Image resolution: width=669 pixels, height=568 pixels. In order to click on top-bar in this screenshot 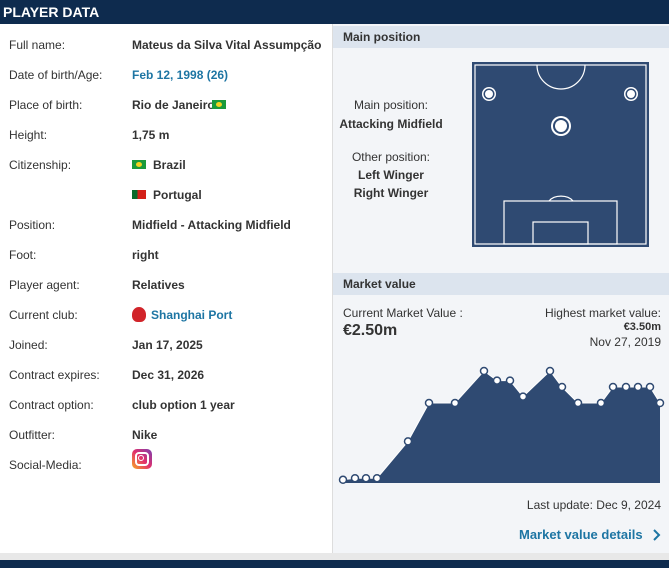, I will do `click(334, 12)`.